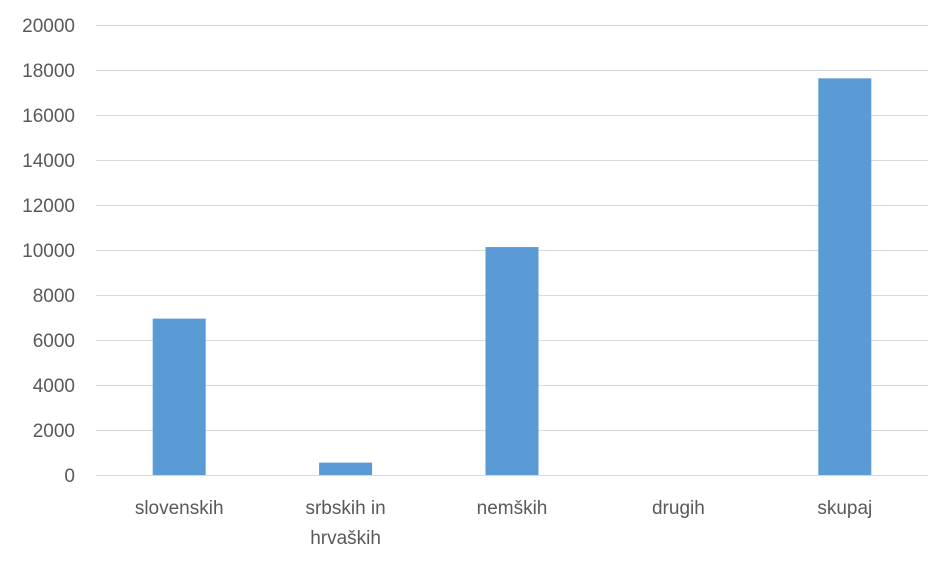 The height and width of the screenshot is (564, 952). I want to click on y-tick-label: 6000, so click(54, 341).